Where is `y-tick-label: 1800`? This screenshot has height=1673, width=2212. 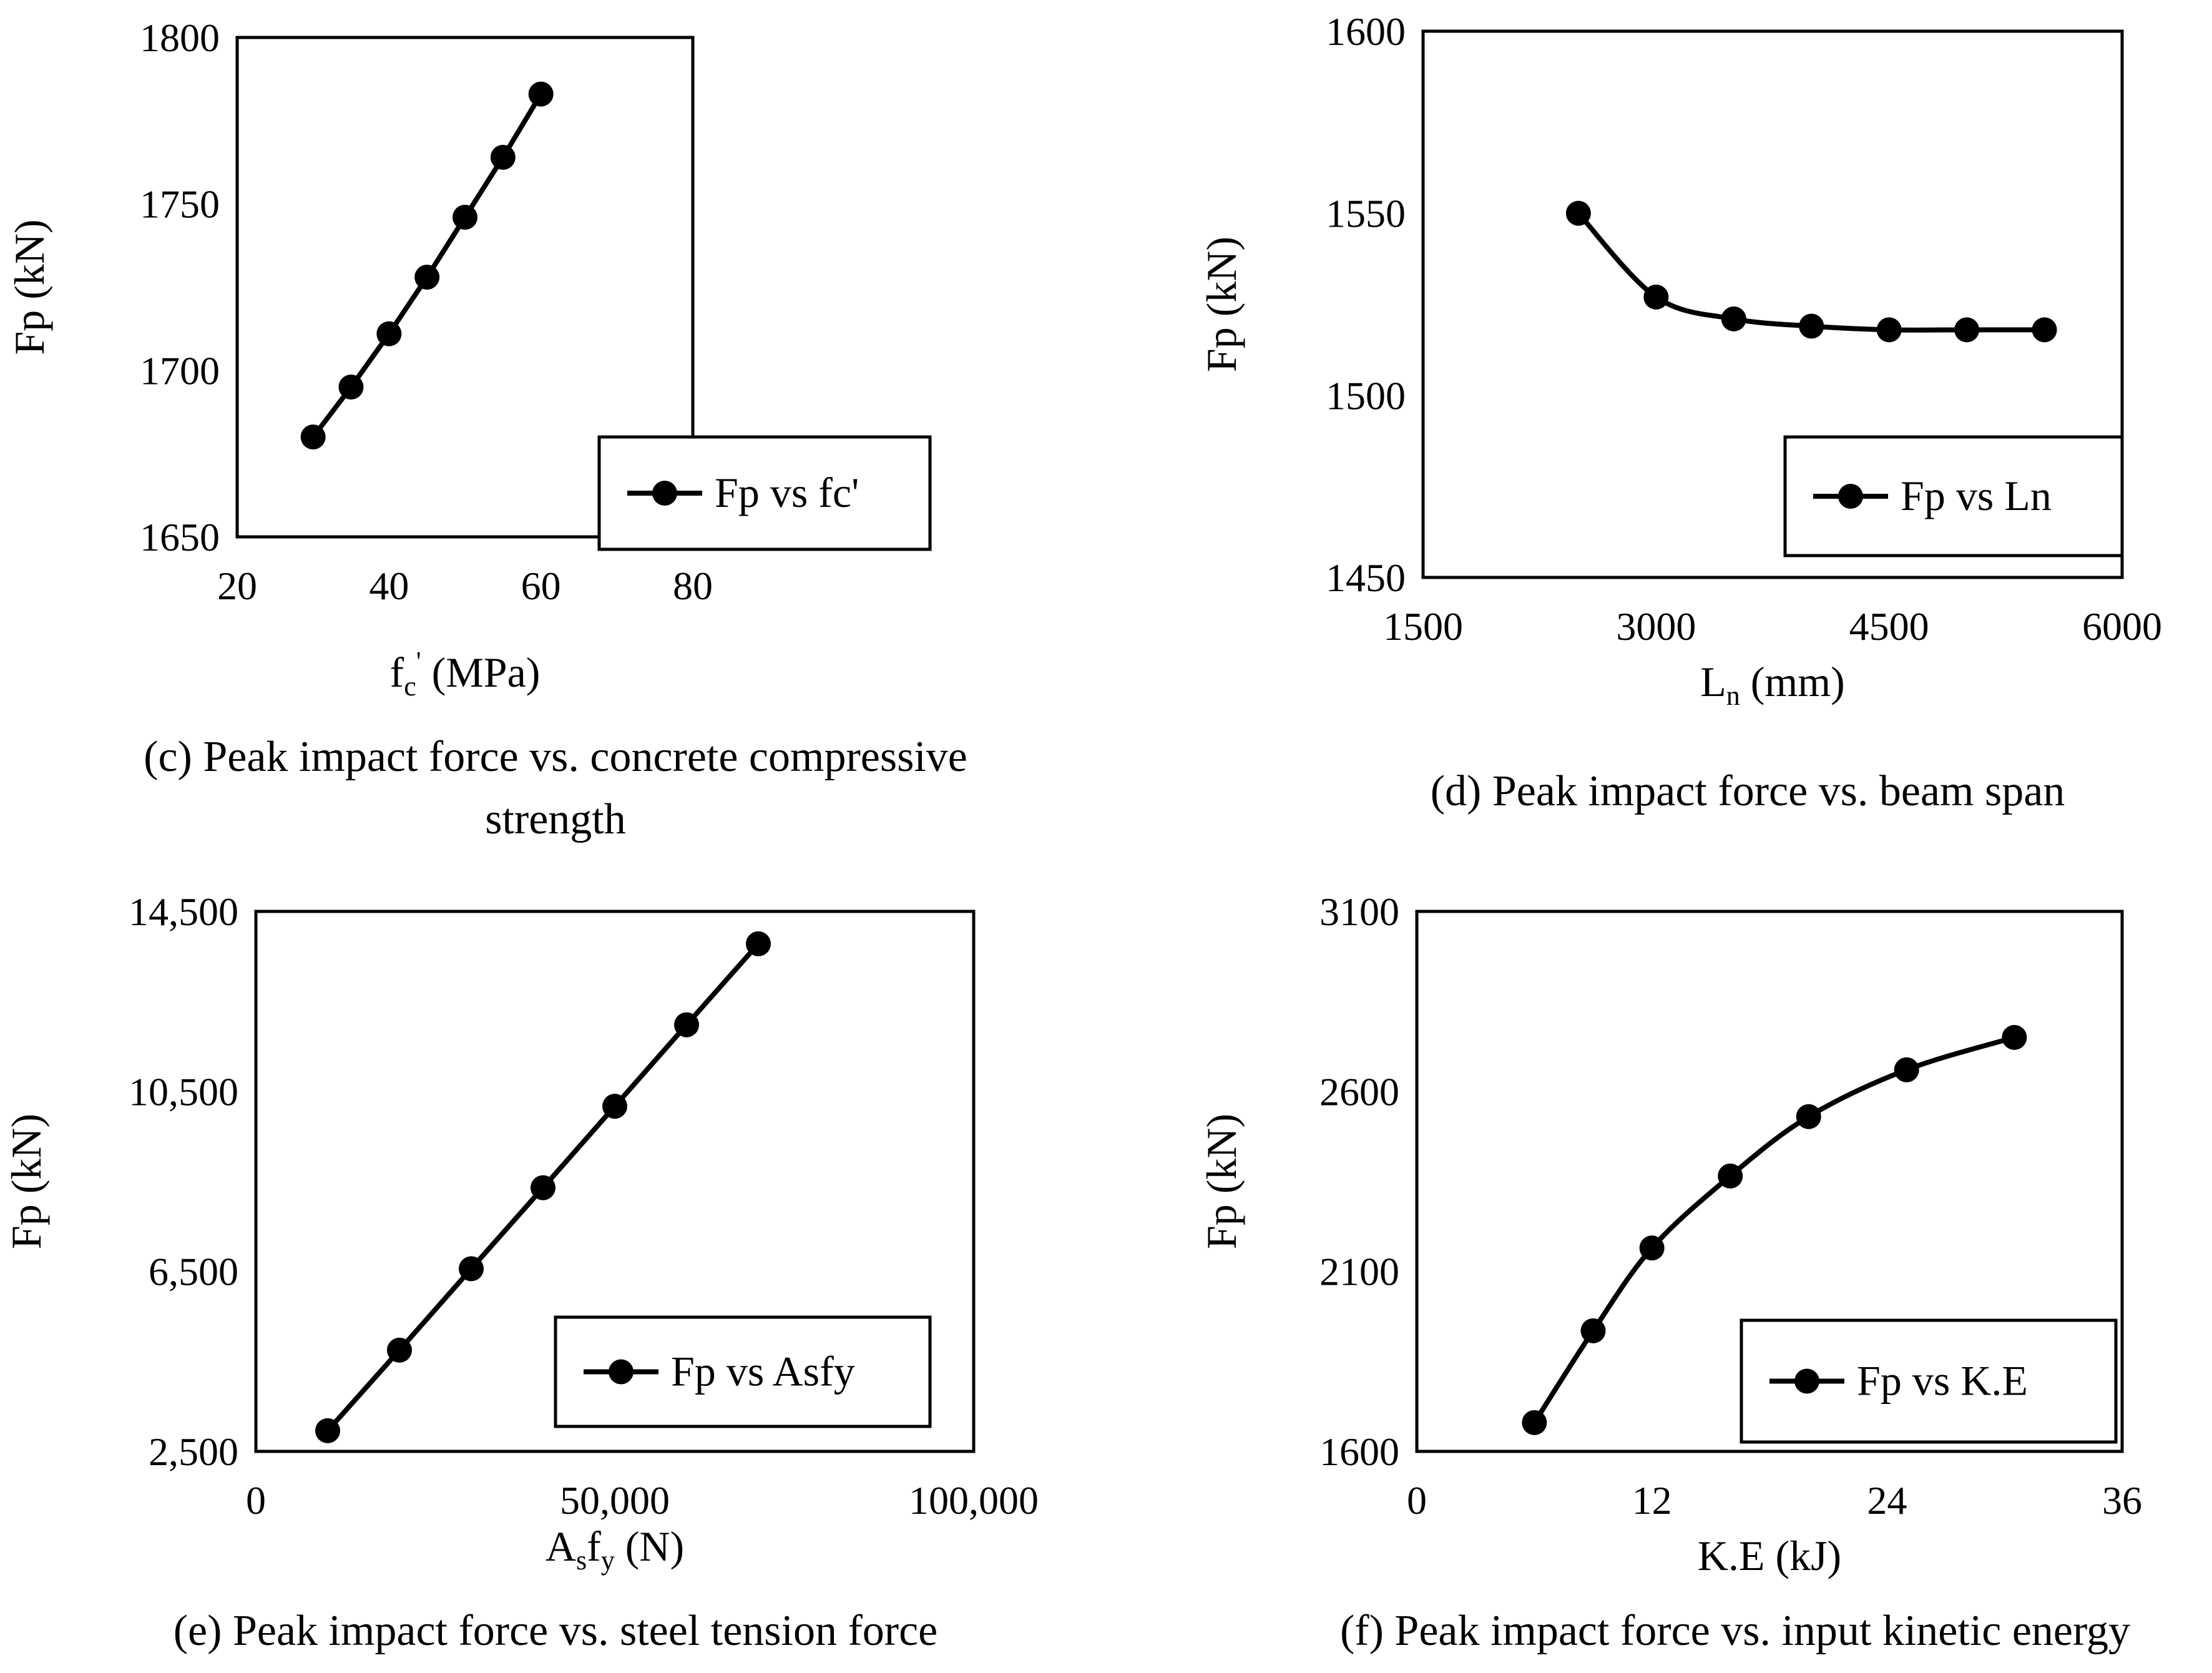
y-tick-label: 1800 is located at coordinates (180, 38).